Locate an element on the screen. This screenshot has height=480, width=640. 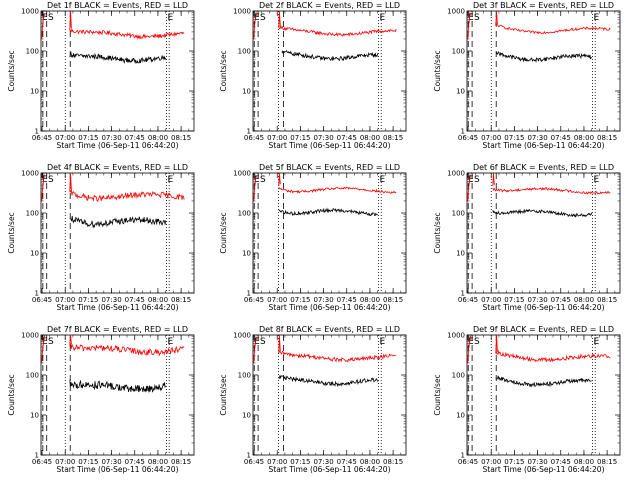
panel-title: Det 6f BLACK = Events, RED = LLD is located at coordinates (543, 167).